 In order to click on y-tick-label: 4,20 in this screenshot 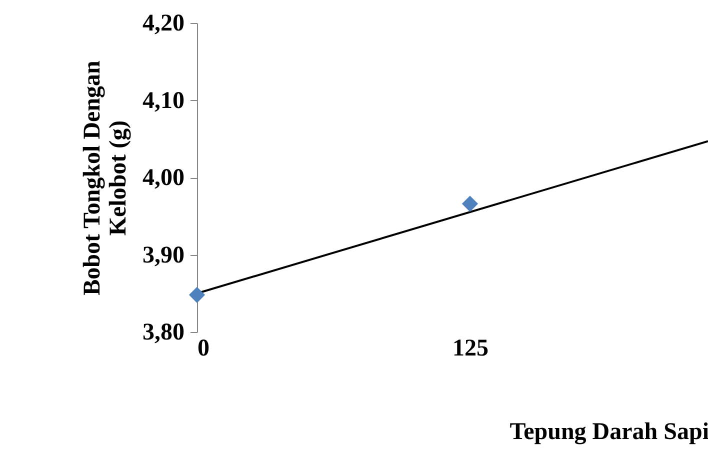, I will do `click(163, 23)`.